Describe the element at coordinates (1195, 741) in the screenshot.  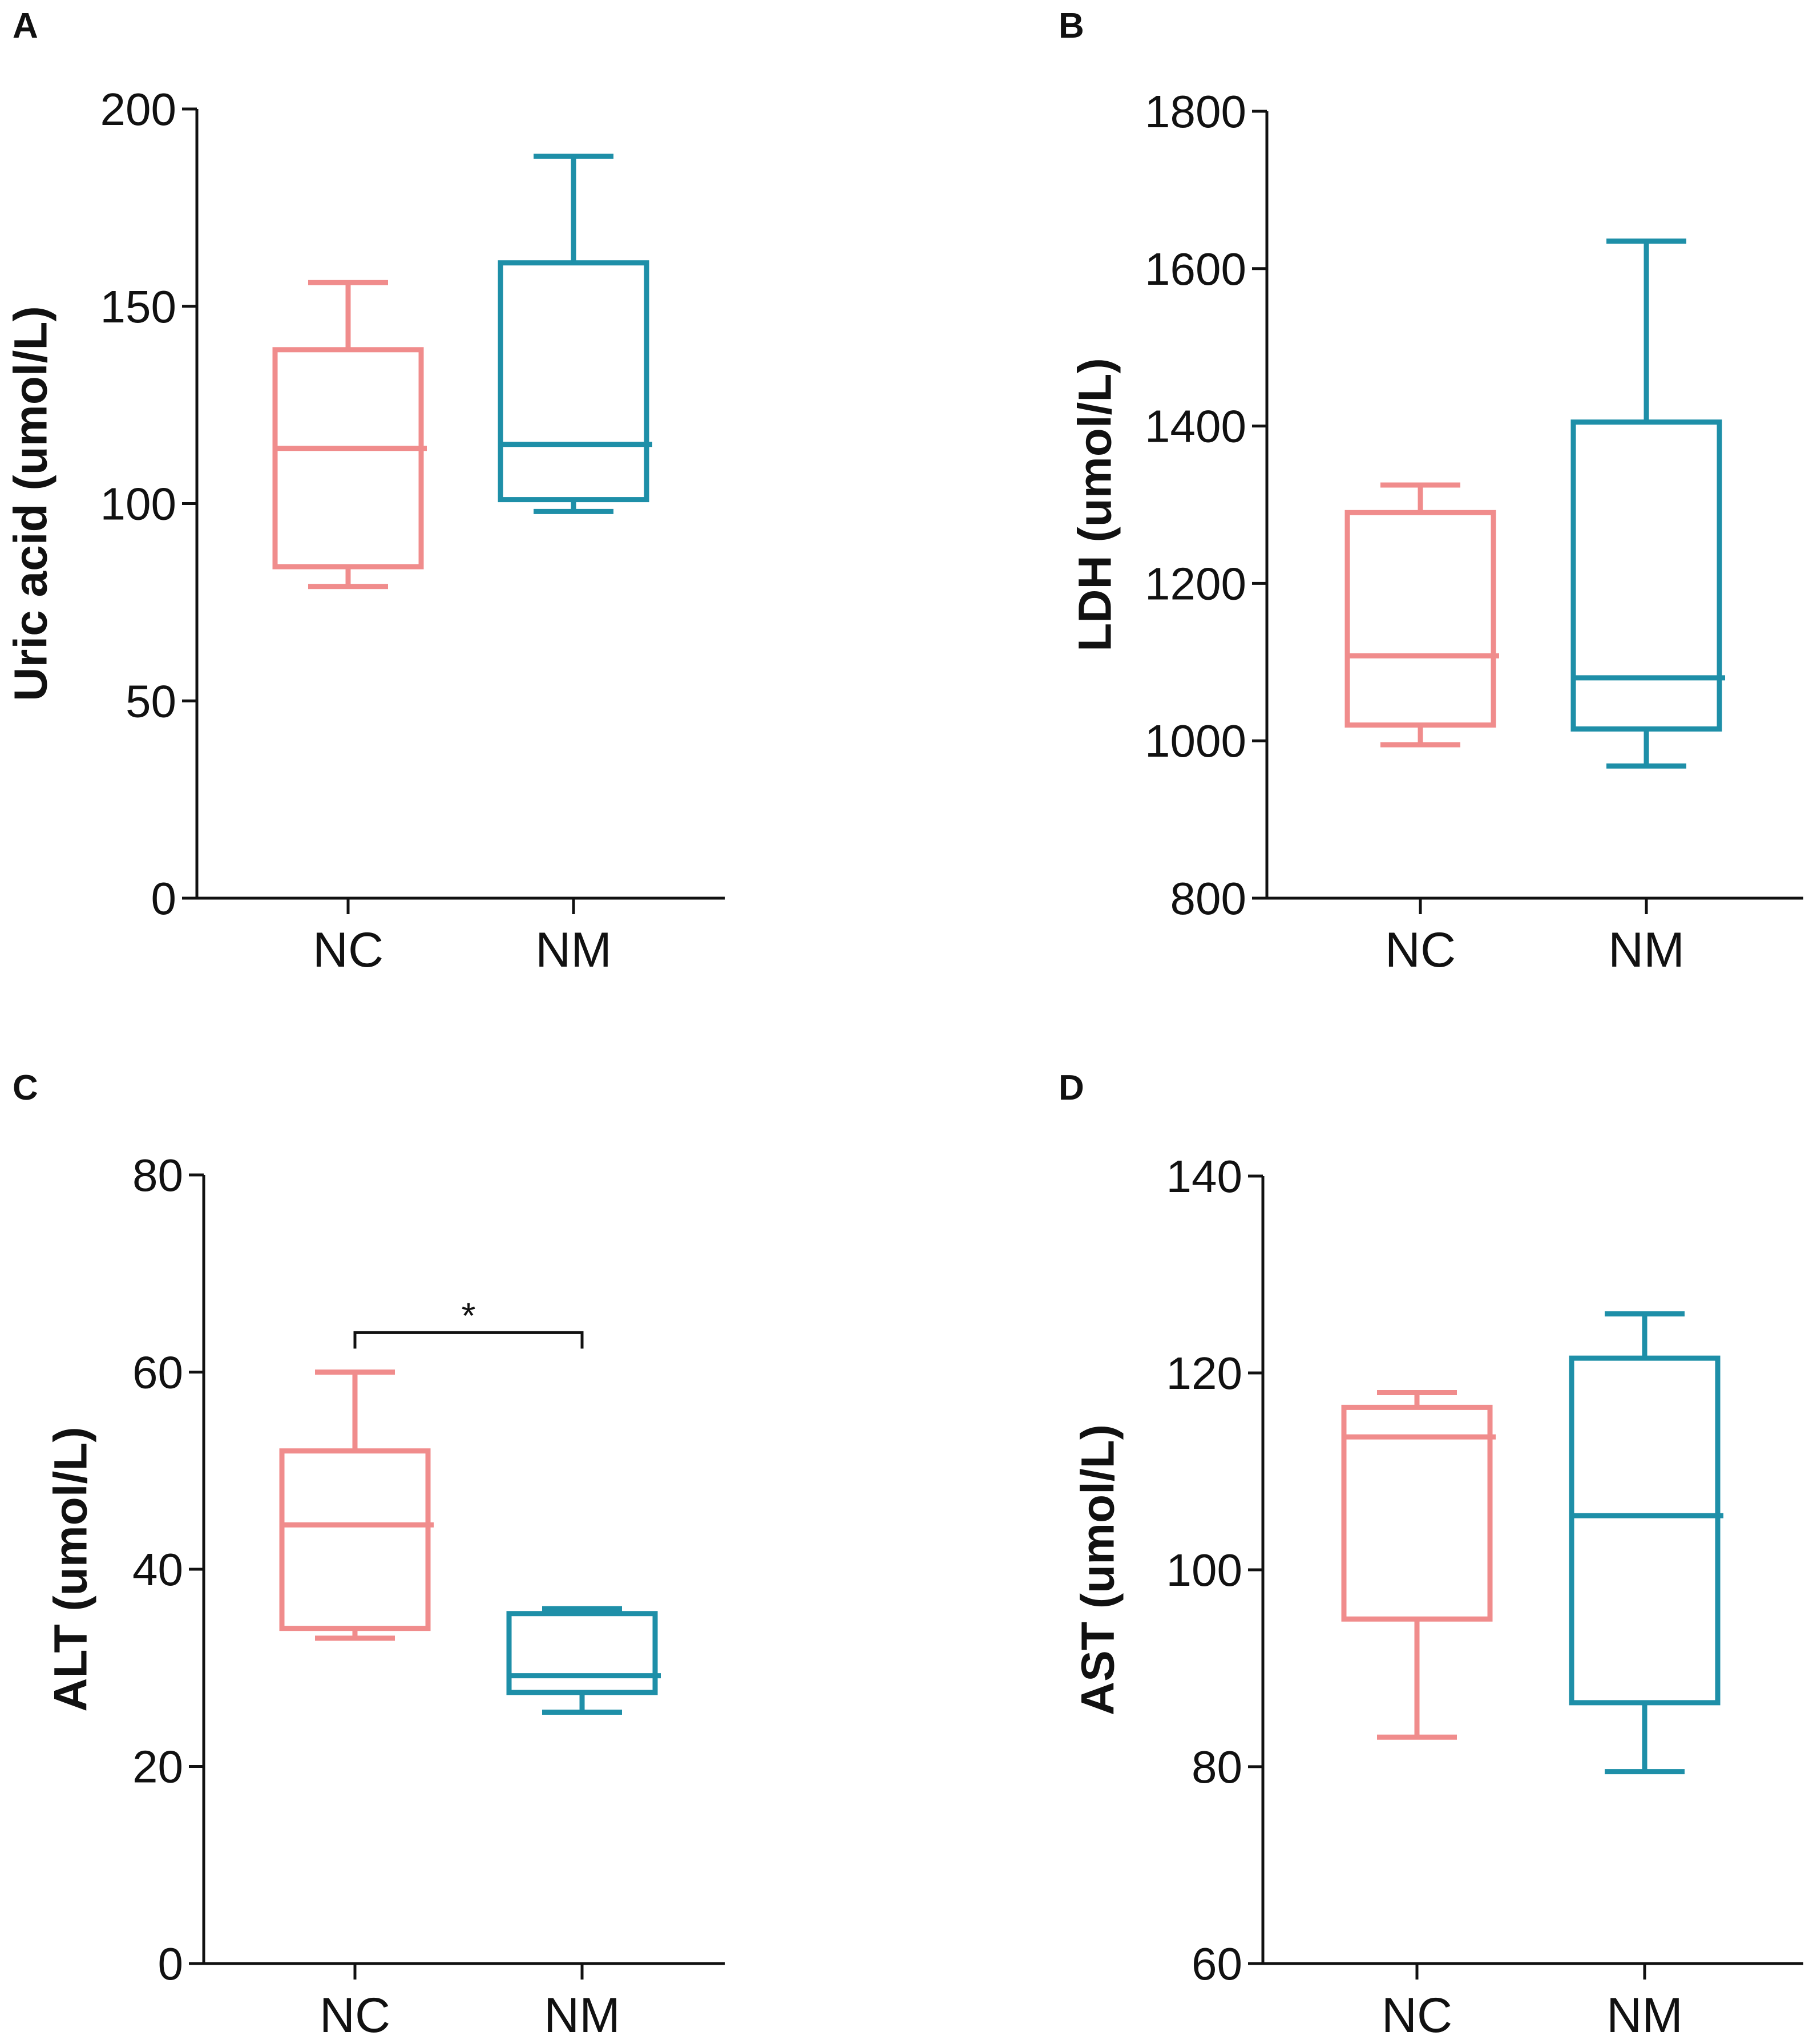
I see `y-tick-label-1000: 1000` at that location.